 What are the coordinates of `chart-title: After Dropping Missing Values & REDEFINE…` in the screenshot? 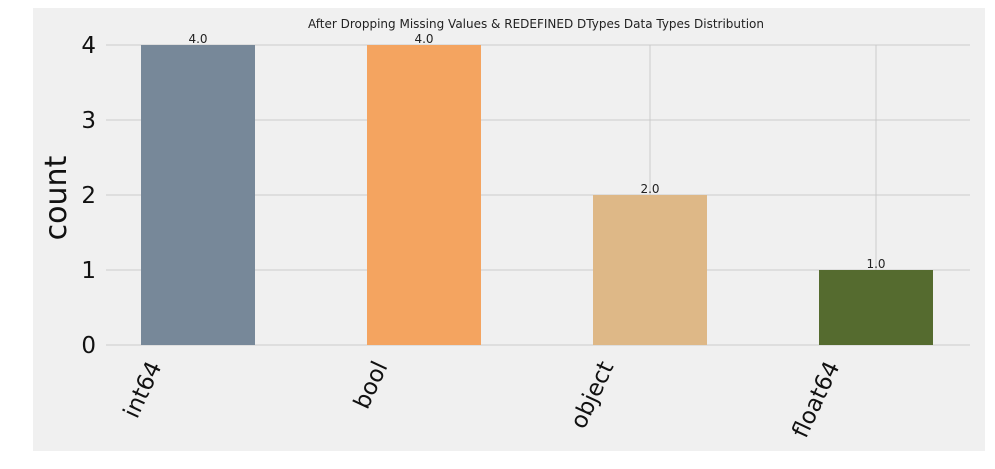 It's located at (536, 24).